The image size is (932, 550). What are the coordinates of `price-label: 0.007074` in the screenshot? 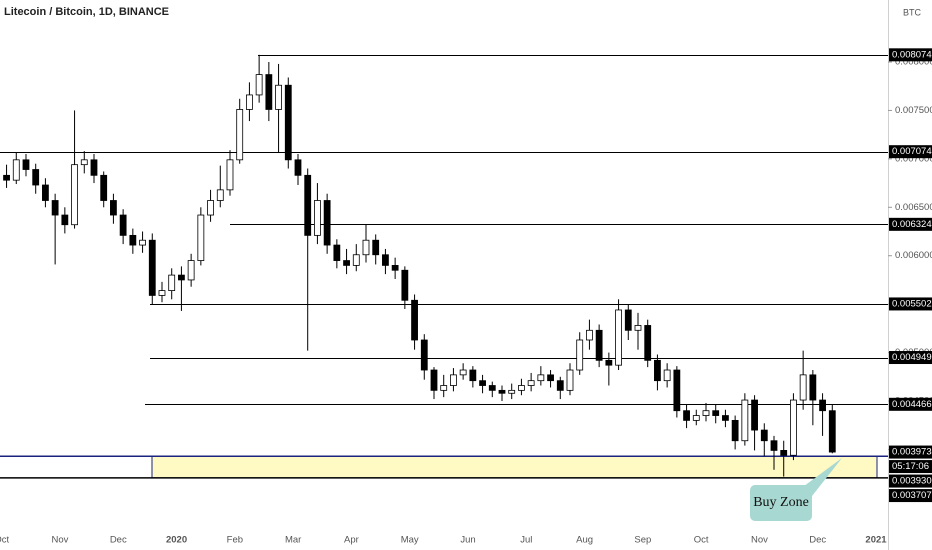 It's located at (912, 151).